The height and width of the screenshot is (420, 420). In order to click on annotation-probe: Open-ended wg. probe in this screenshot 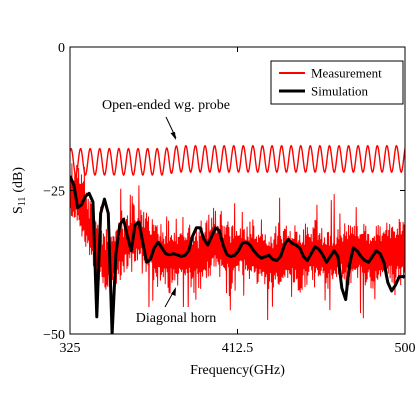, I will do `click(166, 119)`.